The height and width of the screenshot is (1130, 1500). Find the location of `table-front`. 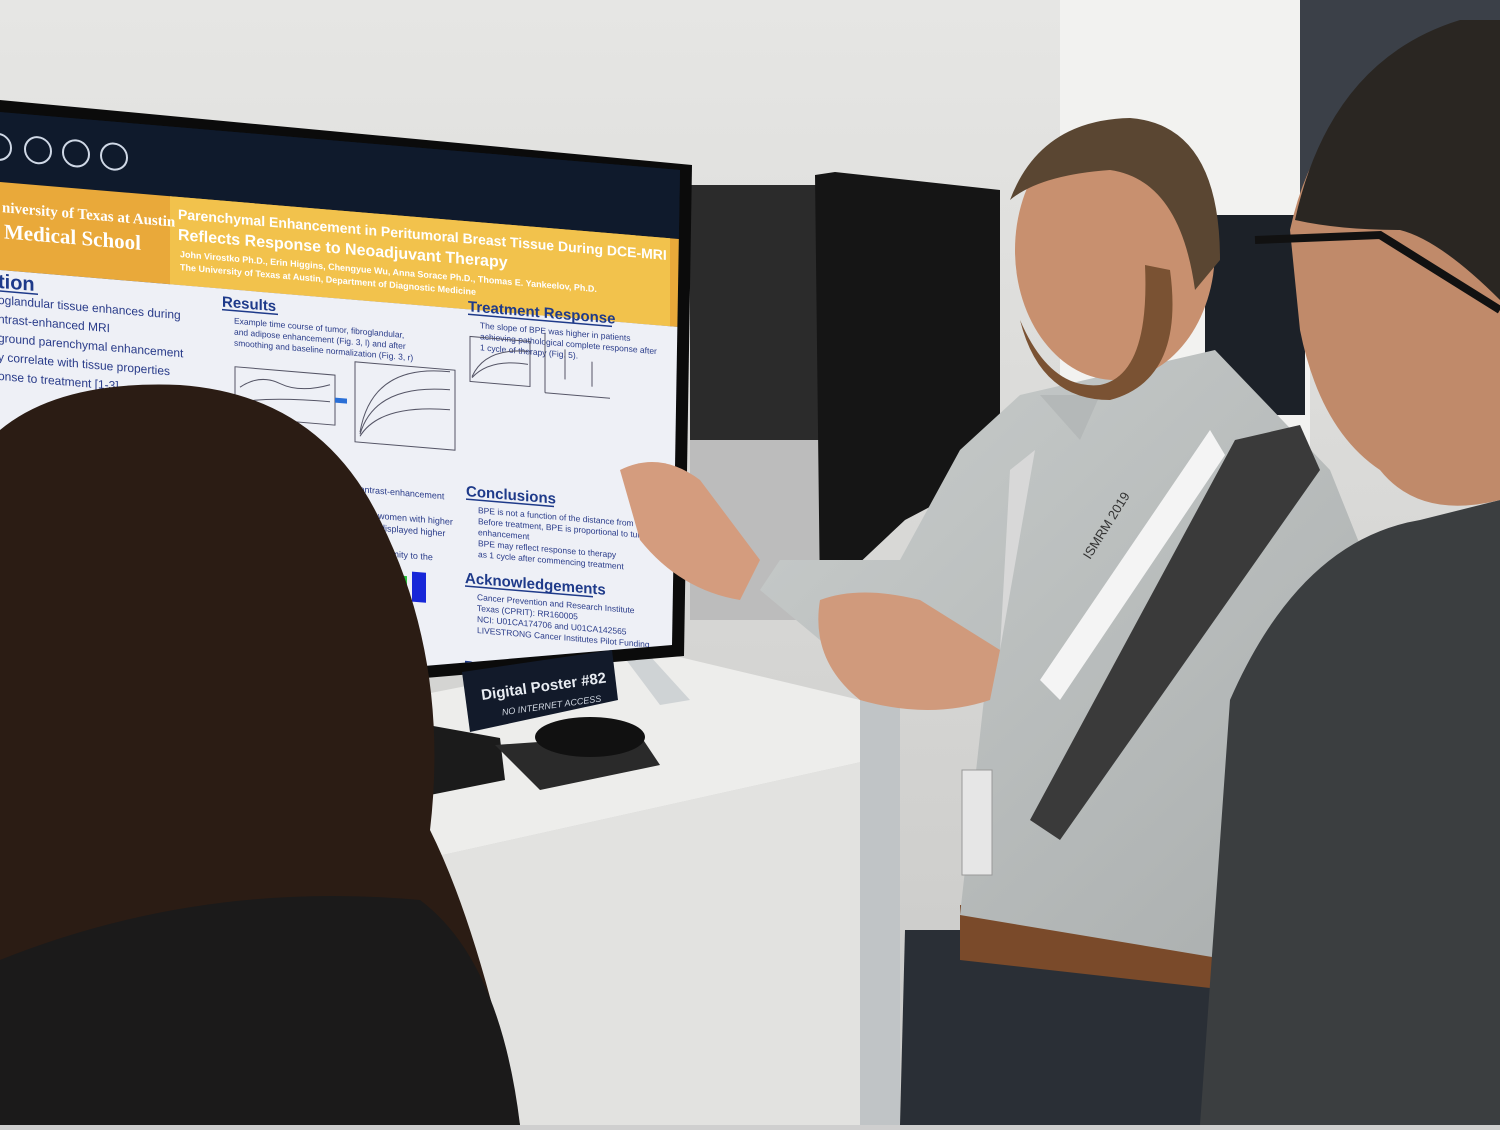

table-front is located at coordinates (650, 942).